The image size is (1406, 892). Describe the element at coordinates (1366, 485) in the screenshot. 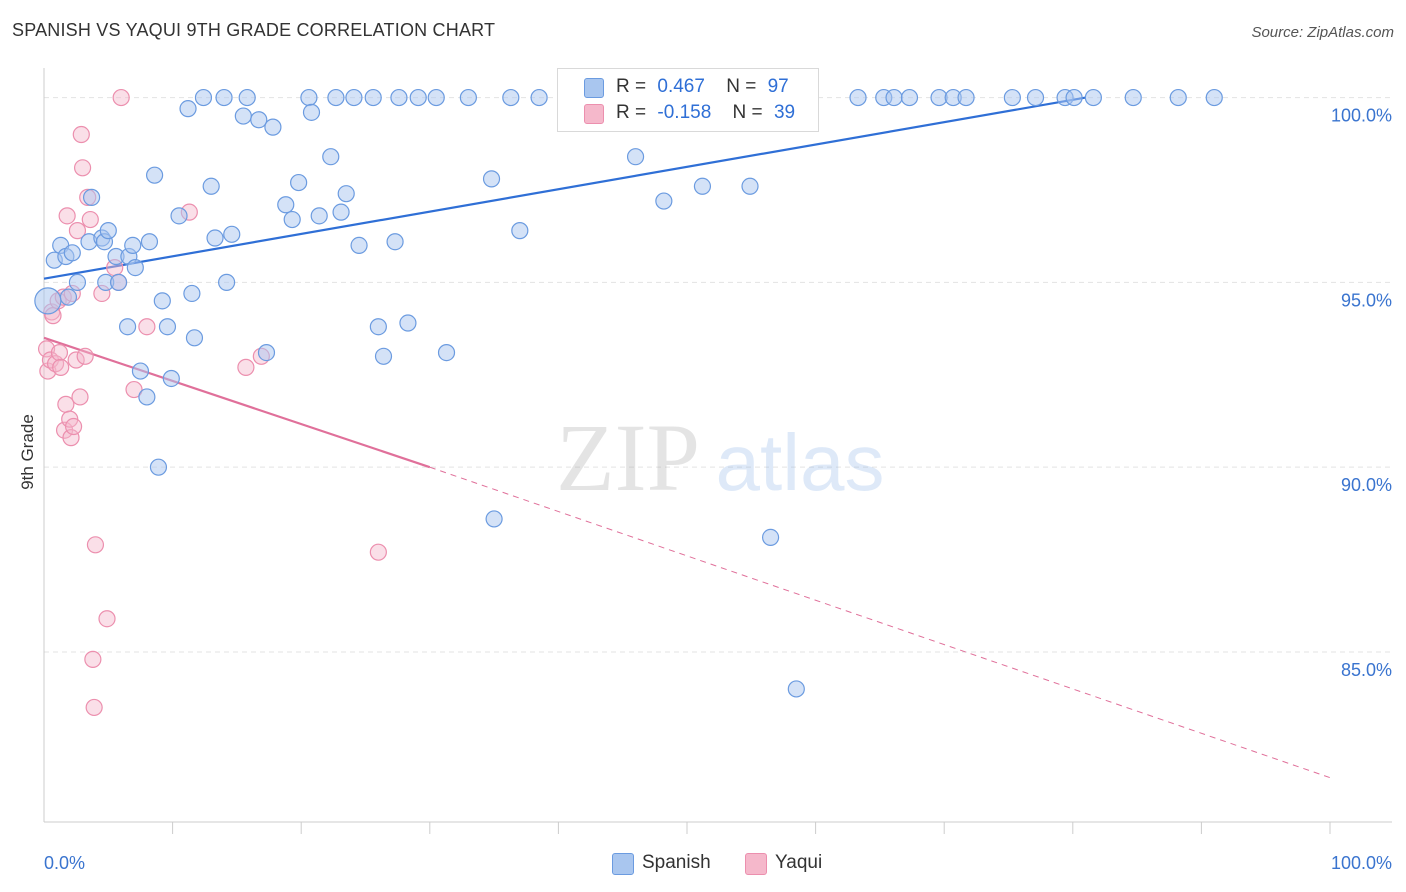

I see `y-tick-label: 90.0%` at that location.